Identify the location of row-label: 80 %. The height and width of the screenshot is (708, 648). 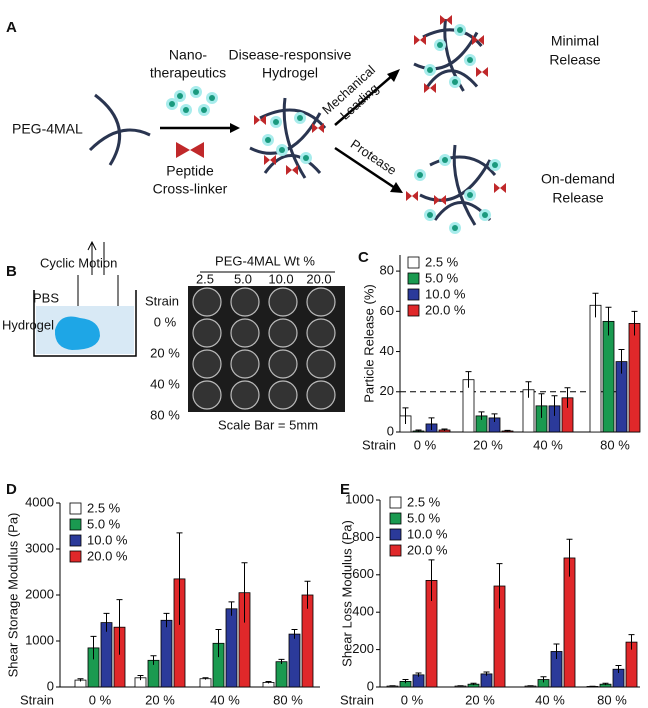
(165, 414).